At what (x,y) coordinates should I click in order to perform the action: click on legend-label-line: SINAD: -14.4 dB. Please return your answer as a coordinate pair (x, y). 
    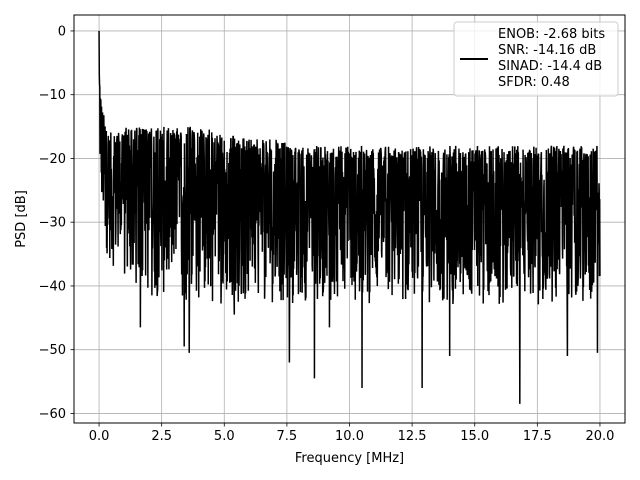
    Looking at the image, I should click on (550, 66).